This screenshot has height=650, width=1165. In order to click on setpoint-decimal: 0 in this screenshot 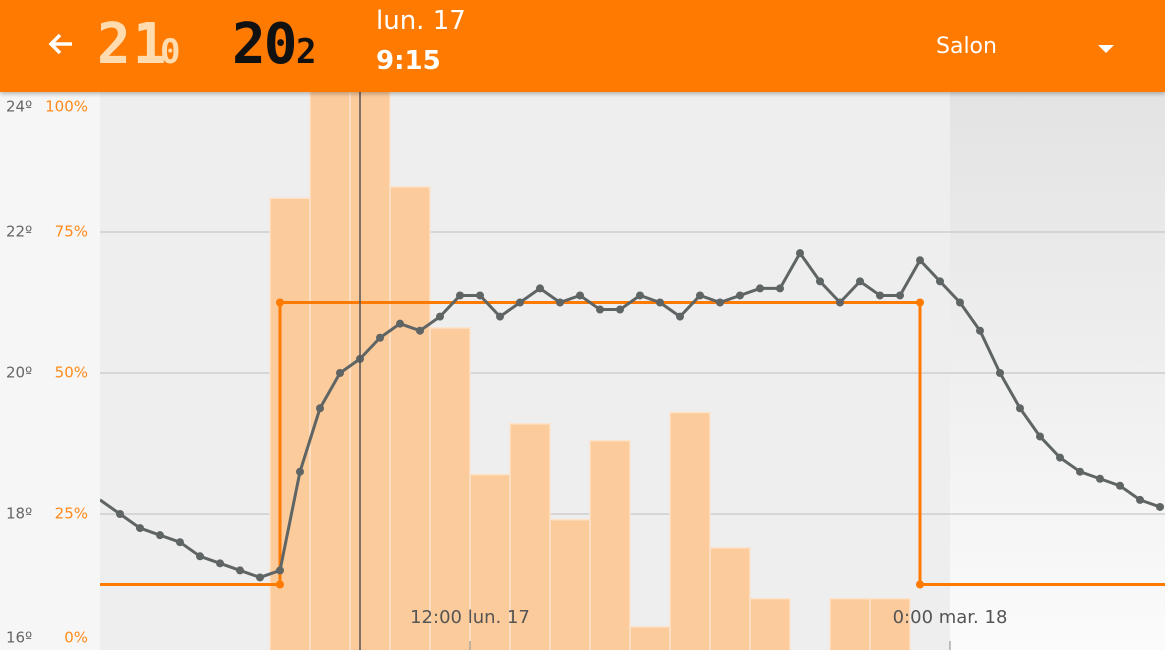, I will do `click(170, 52)`.